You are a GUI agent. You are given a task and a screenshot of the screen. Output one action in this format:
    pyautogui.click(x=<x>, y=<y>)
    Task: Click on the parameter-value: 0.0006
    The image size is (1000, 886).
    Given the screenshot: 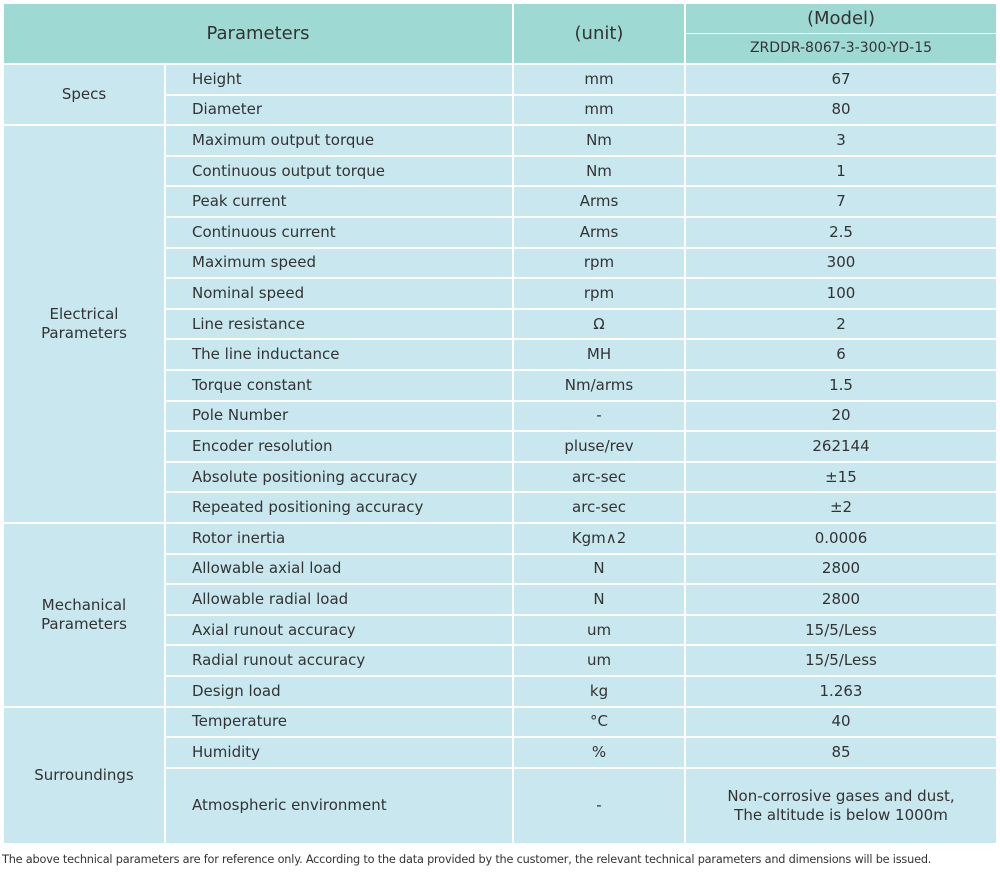 What is the action you would take?
    pyautogui.click(x=841, y=538)
    